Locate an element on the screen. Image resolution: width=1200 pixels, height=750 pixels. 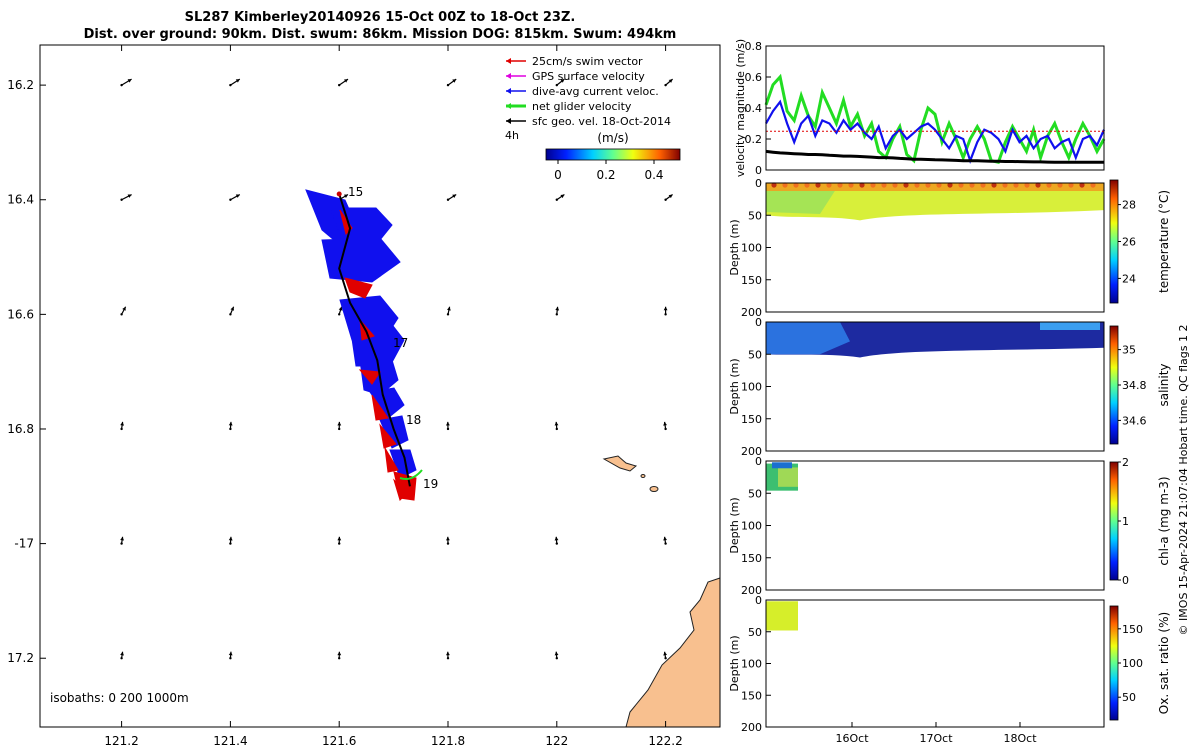
map-y-tick-label: 17.2 is located at coordinates (20, 658).